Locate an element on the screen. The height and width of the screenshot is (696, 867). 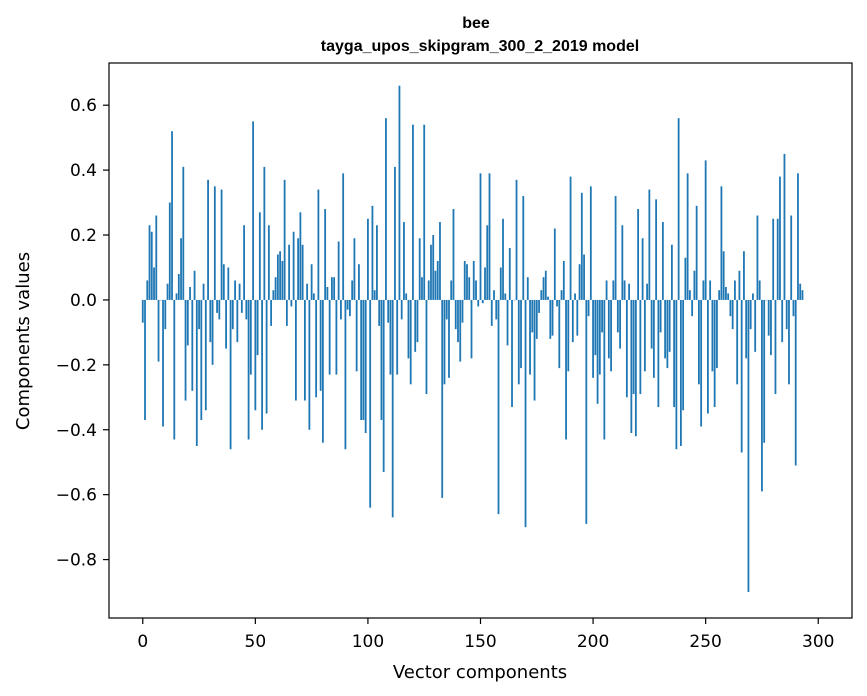
y-tick-label: −0.8 is located at coordinates (76, 561).